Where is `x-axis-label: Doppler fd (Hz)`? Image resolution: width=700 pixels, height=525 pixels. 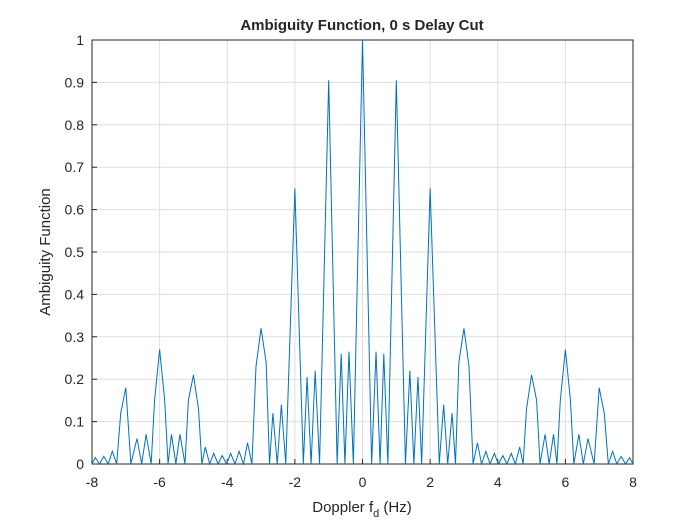
x-axis-label: Doppler fd (Hz) is located at coordinates (362, 509).